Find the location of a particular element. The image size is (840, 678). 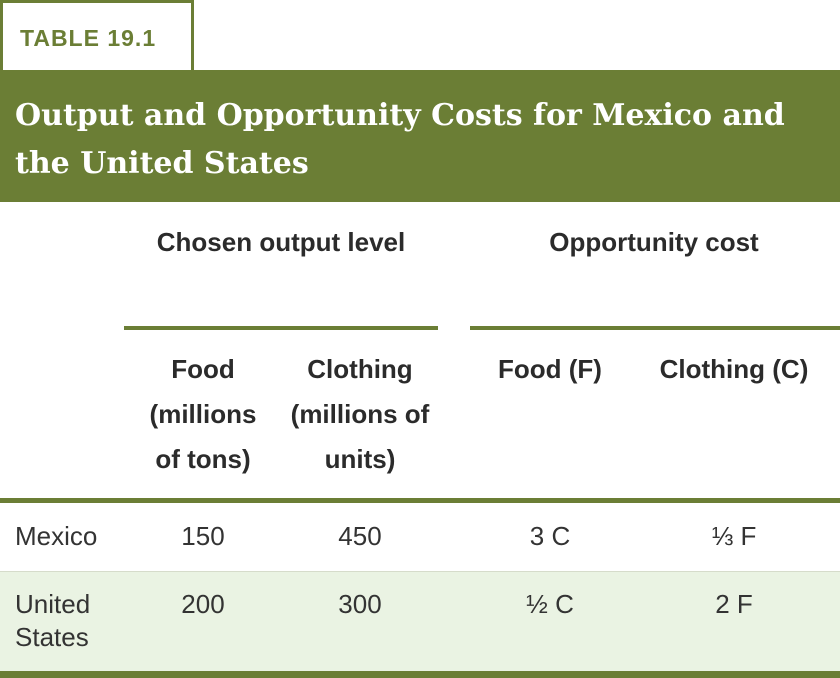

group-header-chosen-output: Chosen output level is located at coordinates (281, 242).